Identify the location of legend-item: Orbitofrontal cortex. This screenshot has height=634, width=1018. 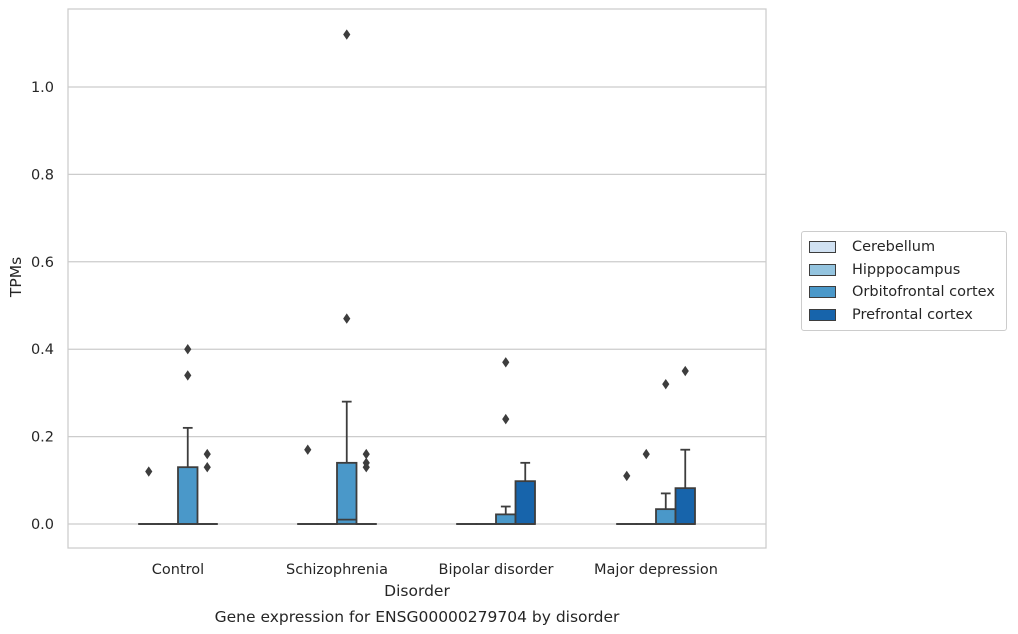
(904, 292).